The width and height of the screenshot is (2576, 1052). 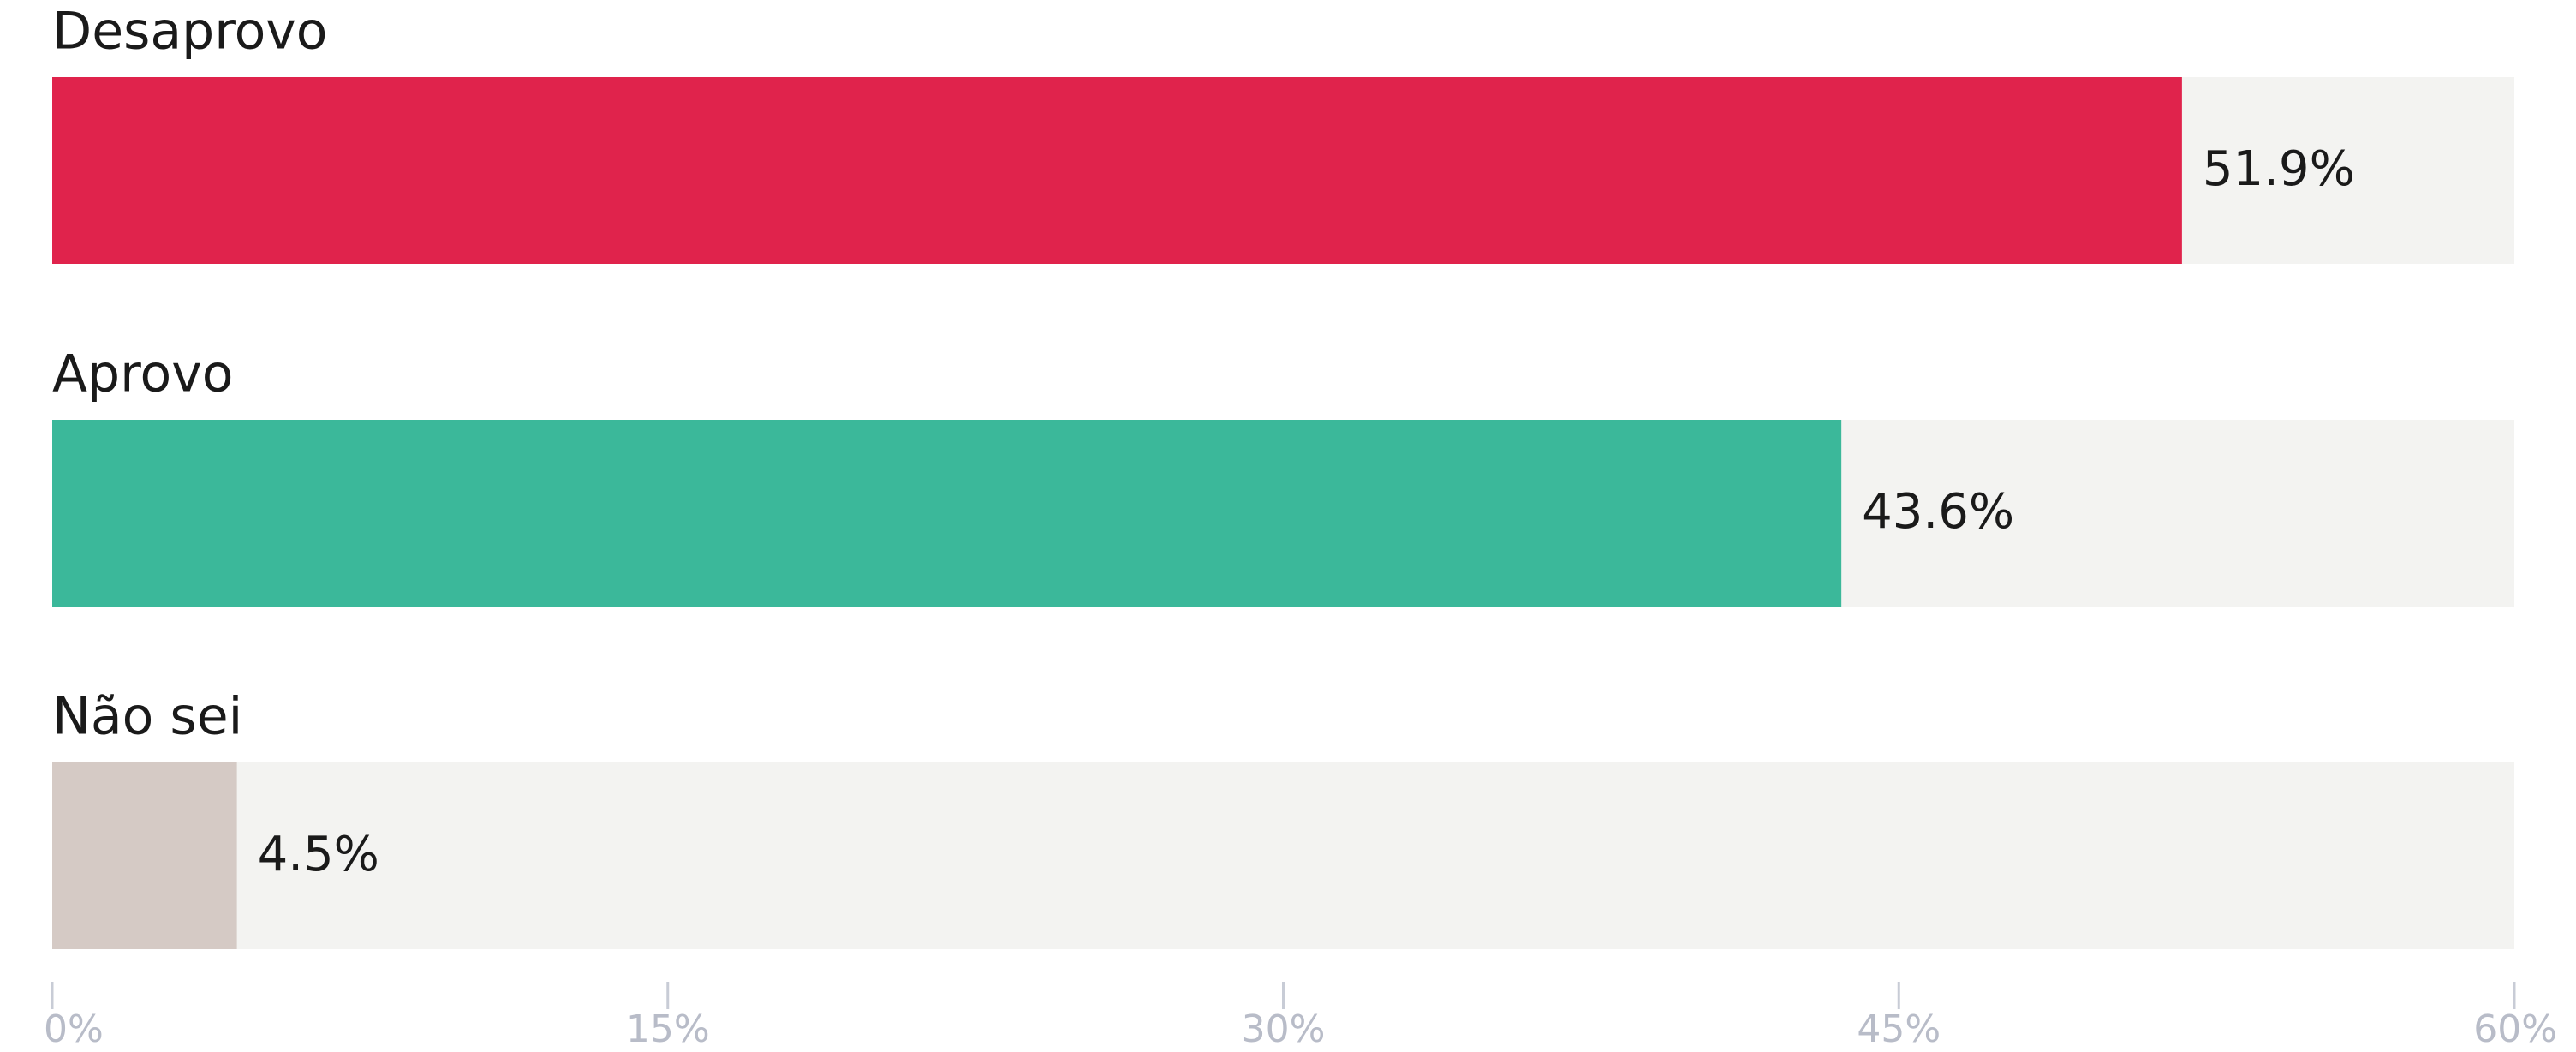 What do you see at coordinates (1899, 1029) in the screenshot?
I see `x-tick-label: 45%` at bounding box center [1899, 1029].